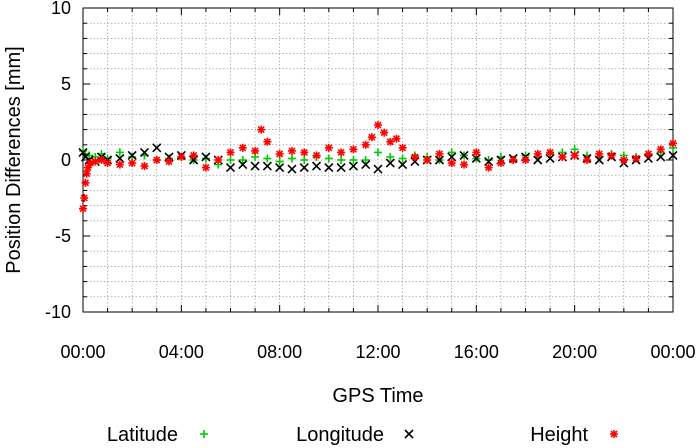  Describe the element at coordinates (204, 434) in the screenshot. I see `legend-marker-latitude` at that location.